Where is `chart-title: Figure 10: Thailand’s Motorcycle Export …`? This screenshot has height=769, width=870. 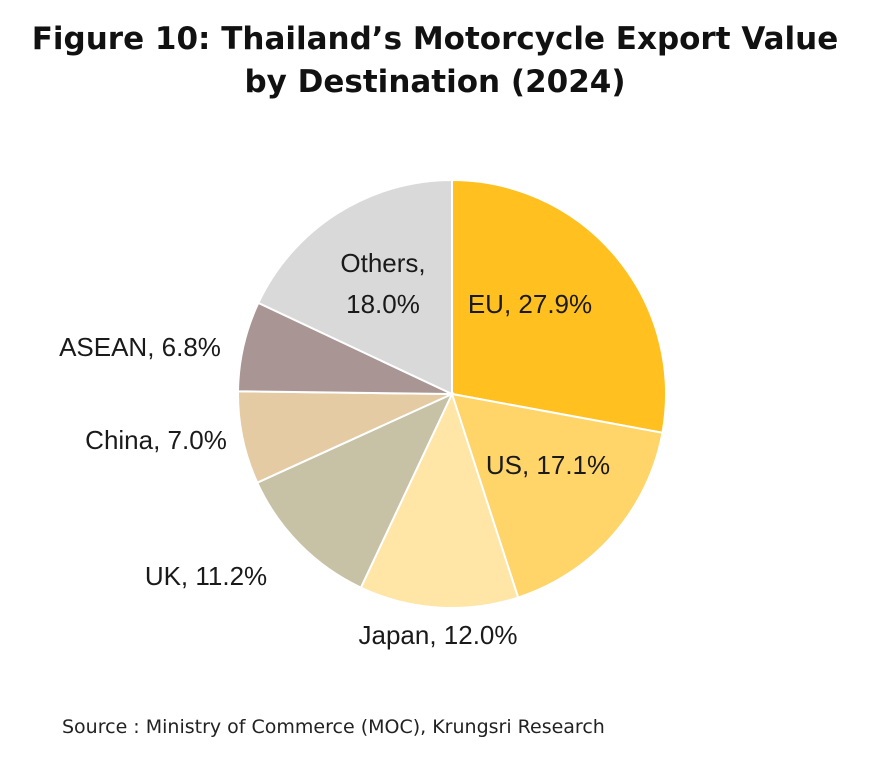 chart-title: Figure 10: Thailand’s Motorcycle Export … is located at coordinates (435, 61).